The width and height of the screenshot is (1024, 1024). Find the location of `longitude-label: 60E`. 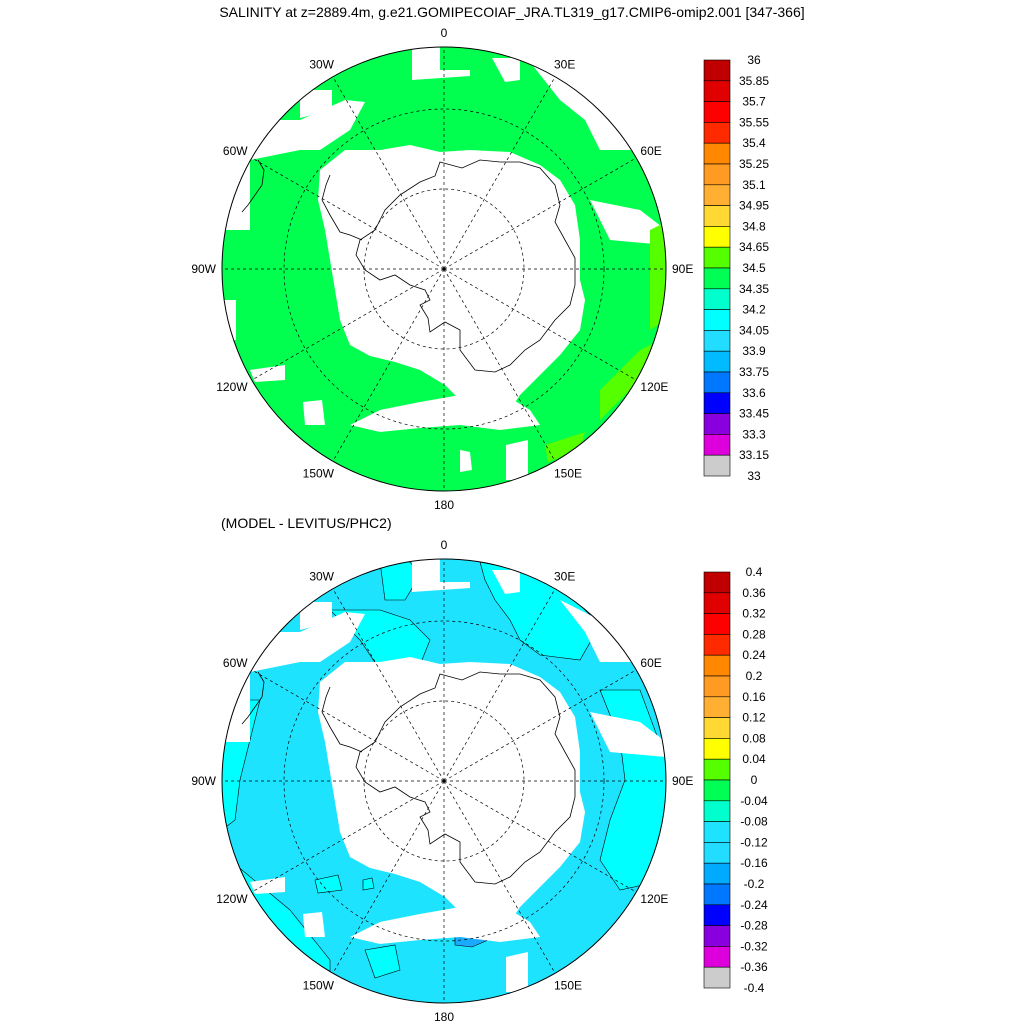

longitude-label: 60E is located at coordinates (650, 663).